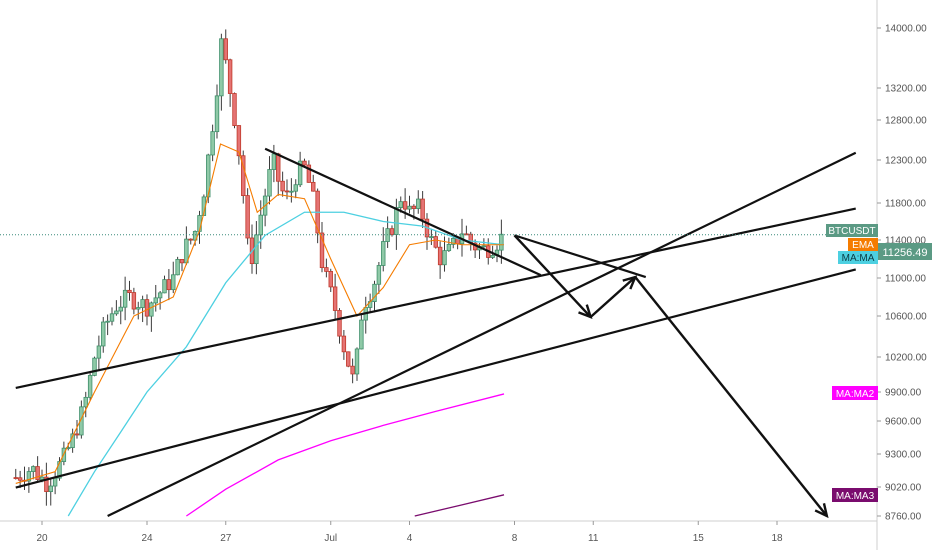  I want to click on price-tick-label: 10600.00, so click(906, 317).